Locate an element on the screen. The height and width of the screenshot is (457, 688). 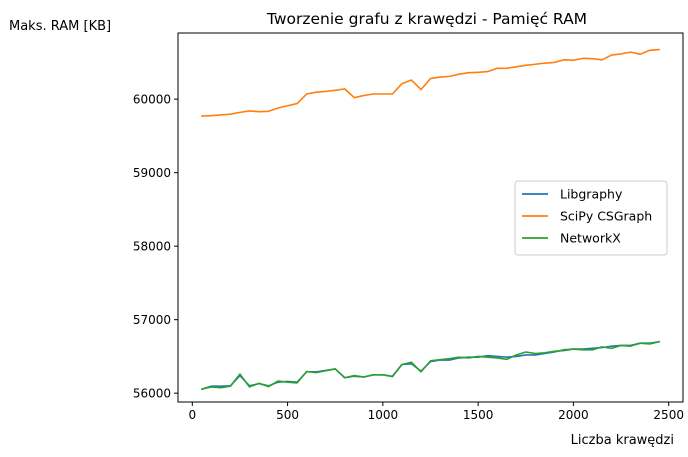
y-tick-label: 58000 is located at coordinates (152, 247).